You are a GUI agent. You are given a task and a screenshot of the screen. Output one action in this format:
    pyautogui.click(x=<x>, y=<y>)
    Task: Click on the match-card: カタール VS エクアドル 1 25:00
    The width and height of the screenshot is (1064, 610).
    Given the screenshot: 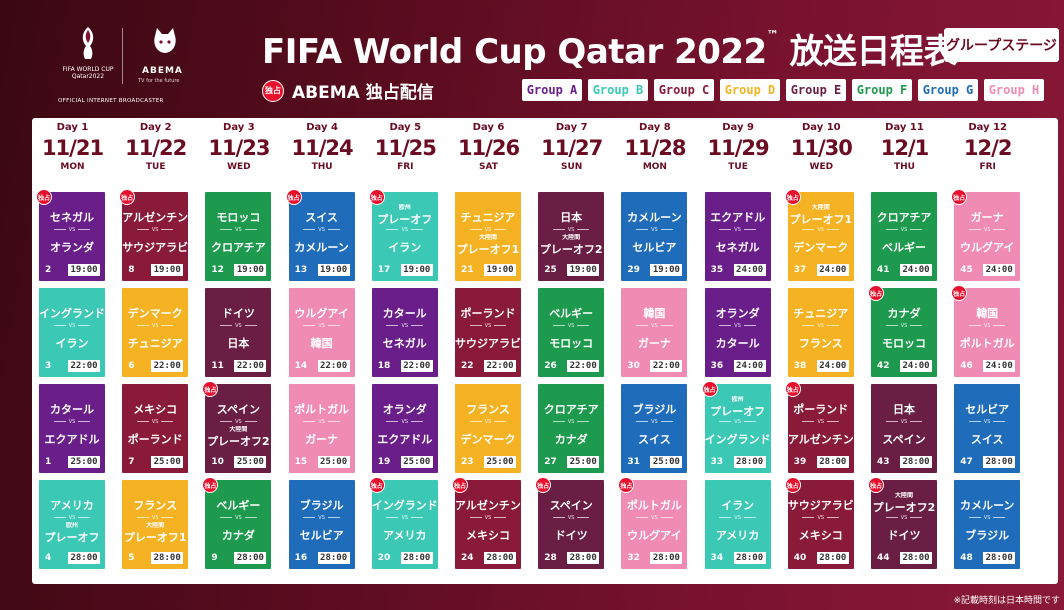 What is the action you would take?
    pyautogui.click(x=72, y=428)
    